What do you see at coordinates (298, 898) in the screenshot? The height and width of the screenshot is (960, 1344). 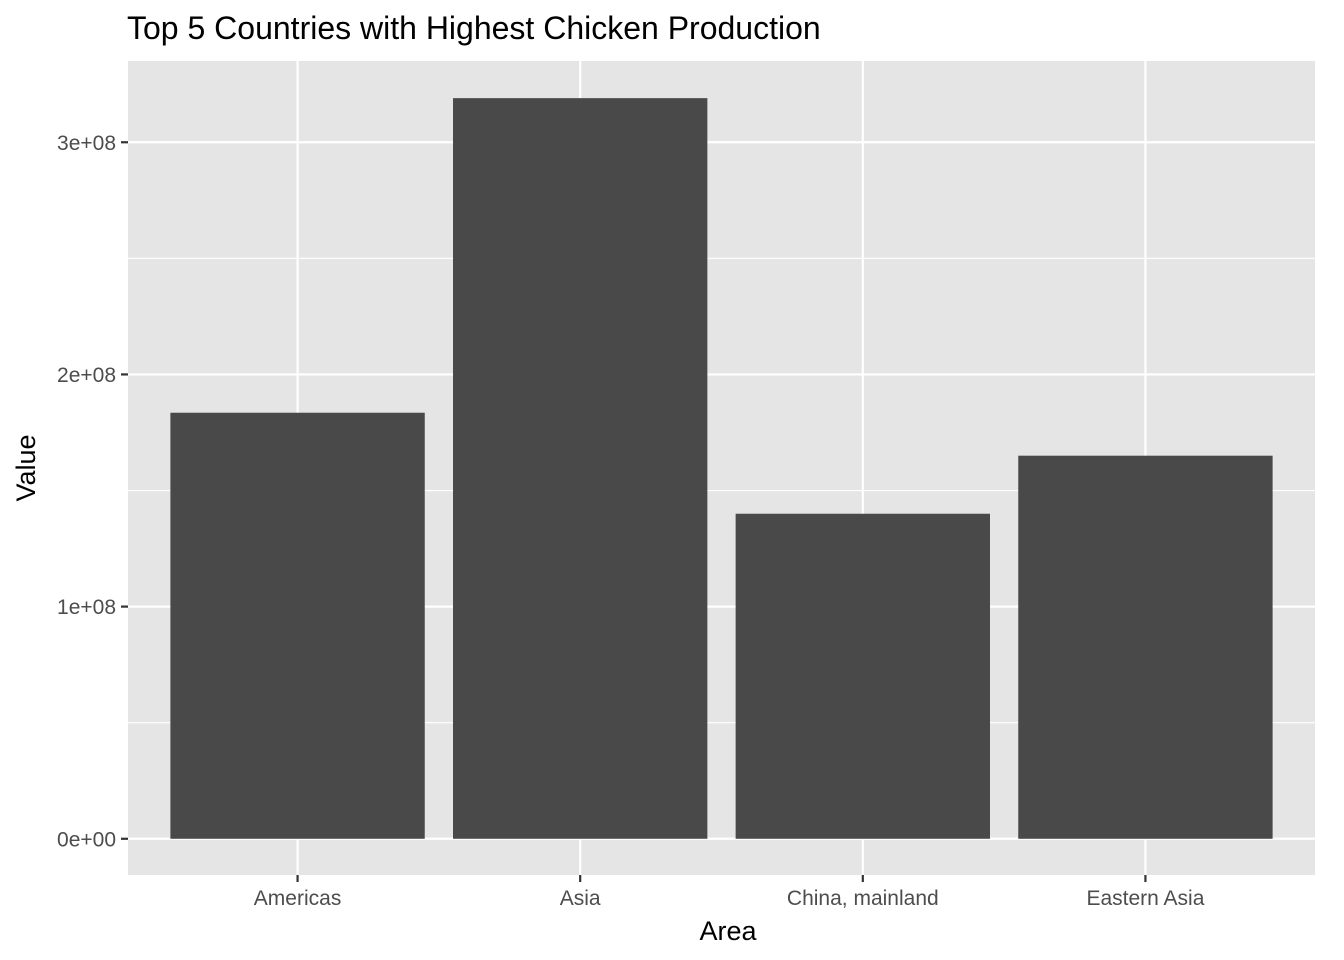 I see `x-tick-label: Americas` at bounding box center [298, 898].